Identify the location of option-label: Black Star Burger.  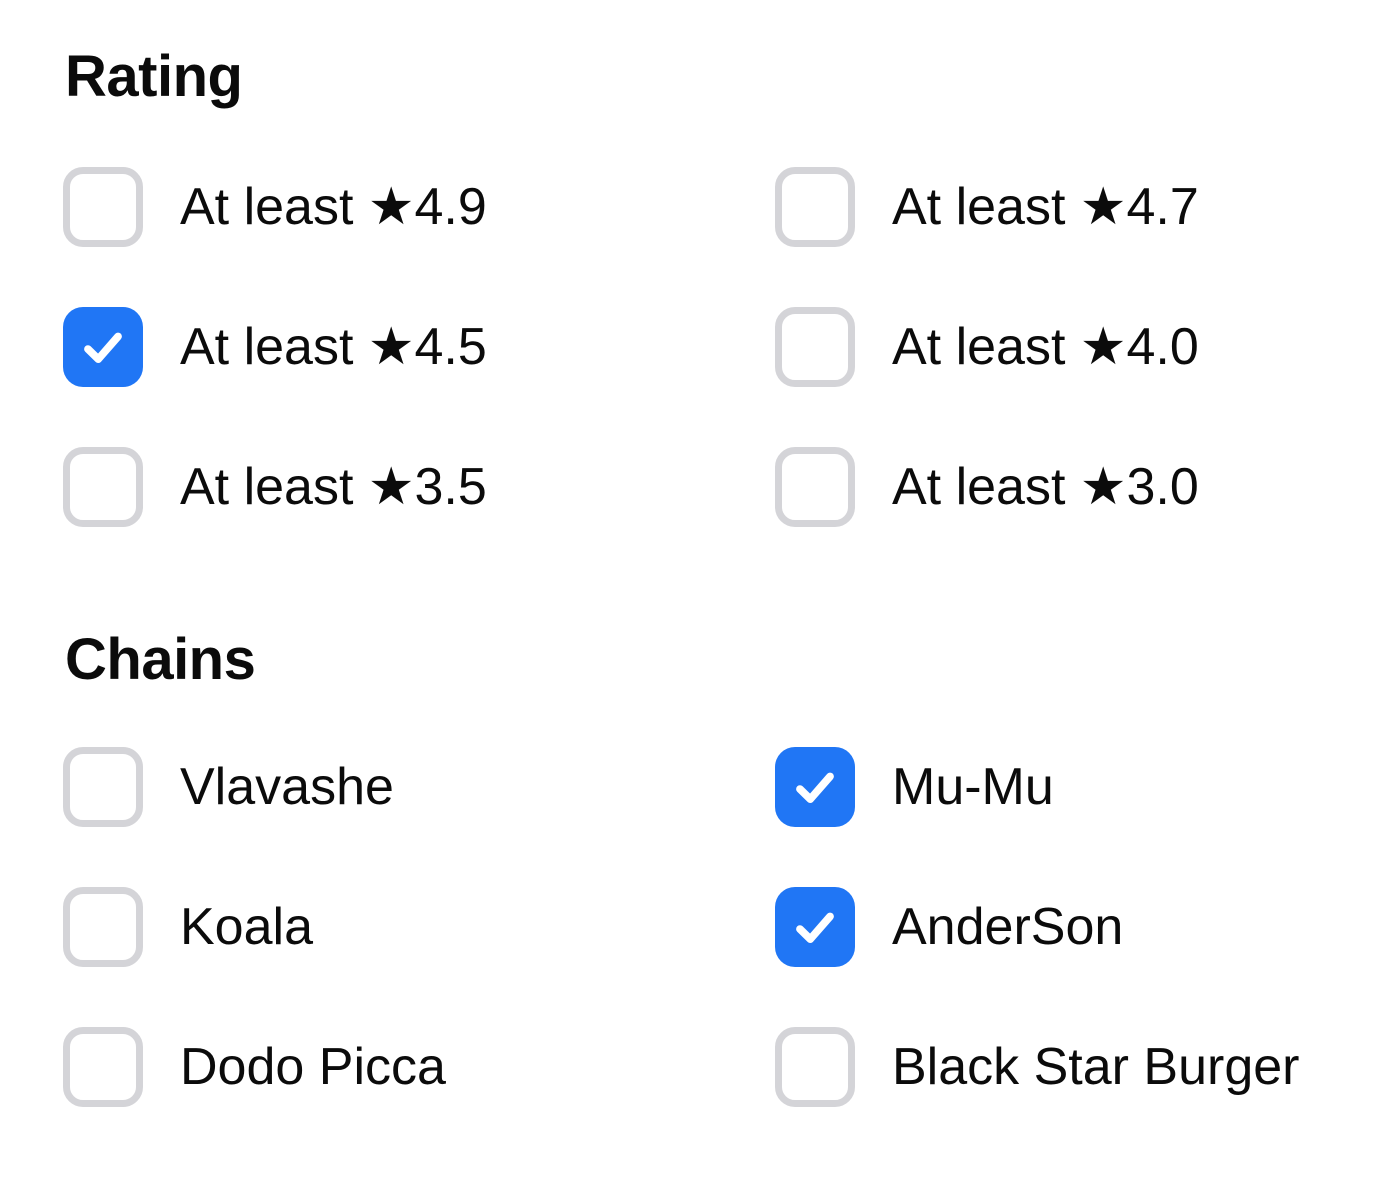
(1096, 1067).